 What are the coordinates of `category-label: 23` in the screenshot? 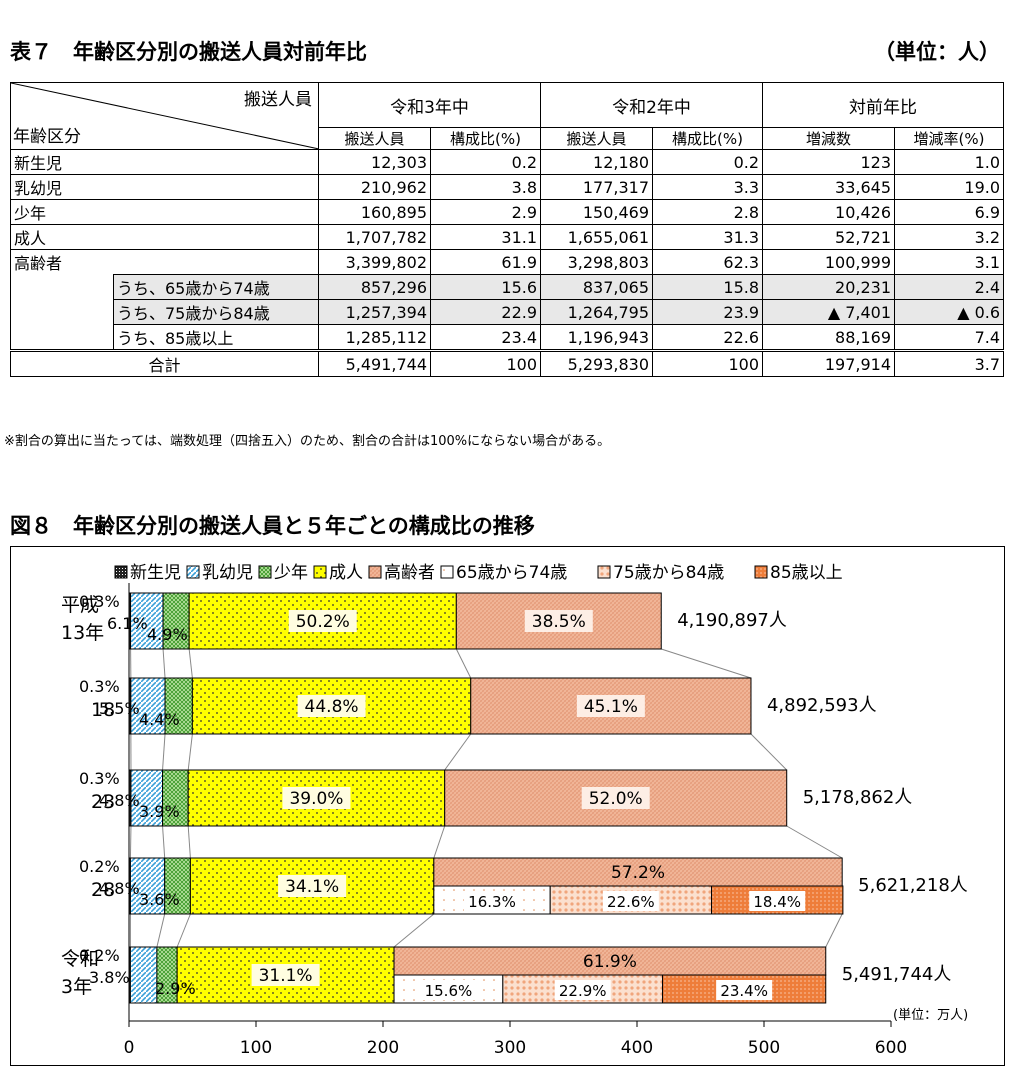 It's located at (103, 802).